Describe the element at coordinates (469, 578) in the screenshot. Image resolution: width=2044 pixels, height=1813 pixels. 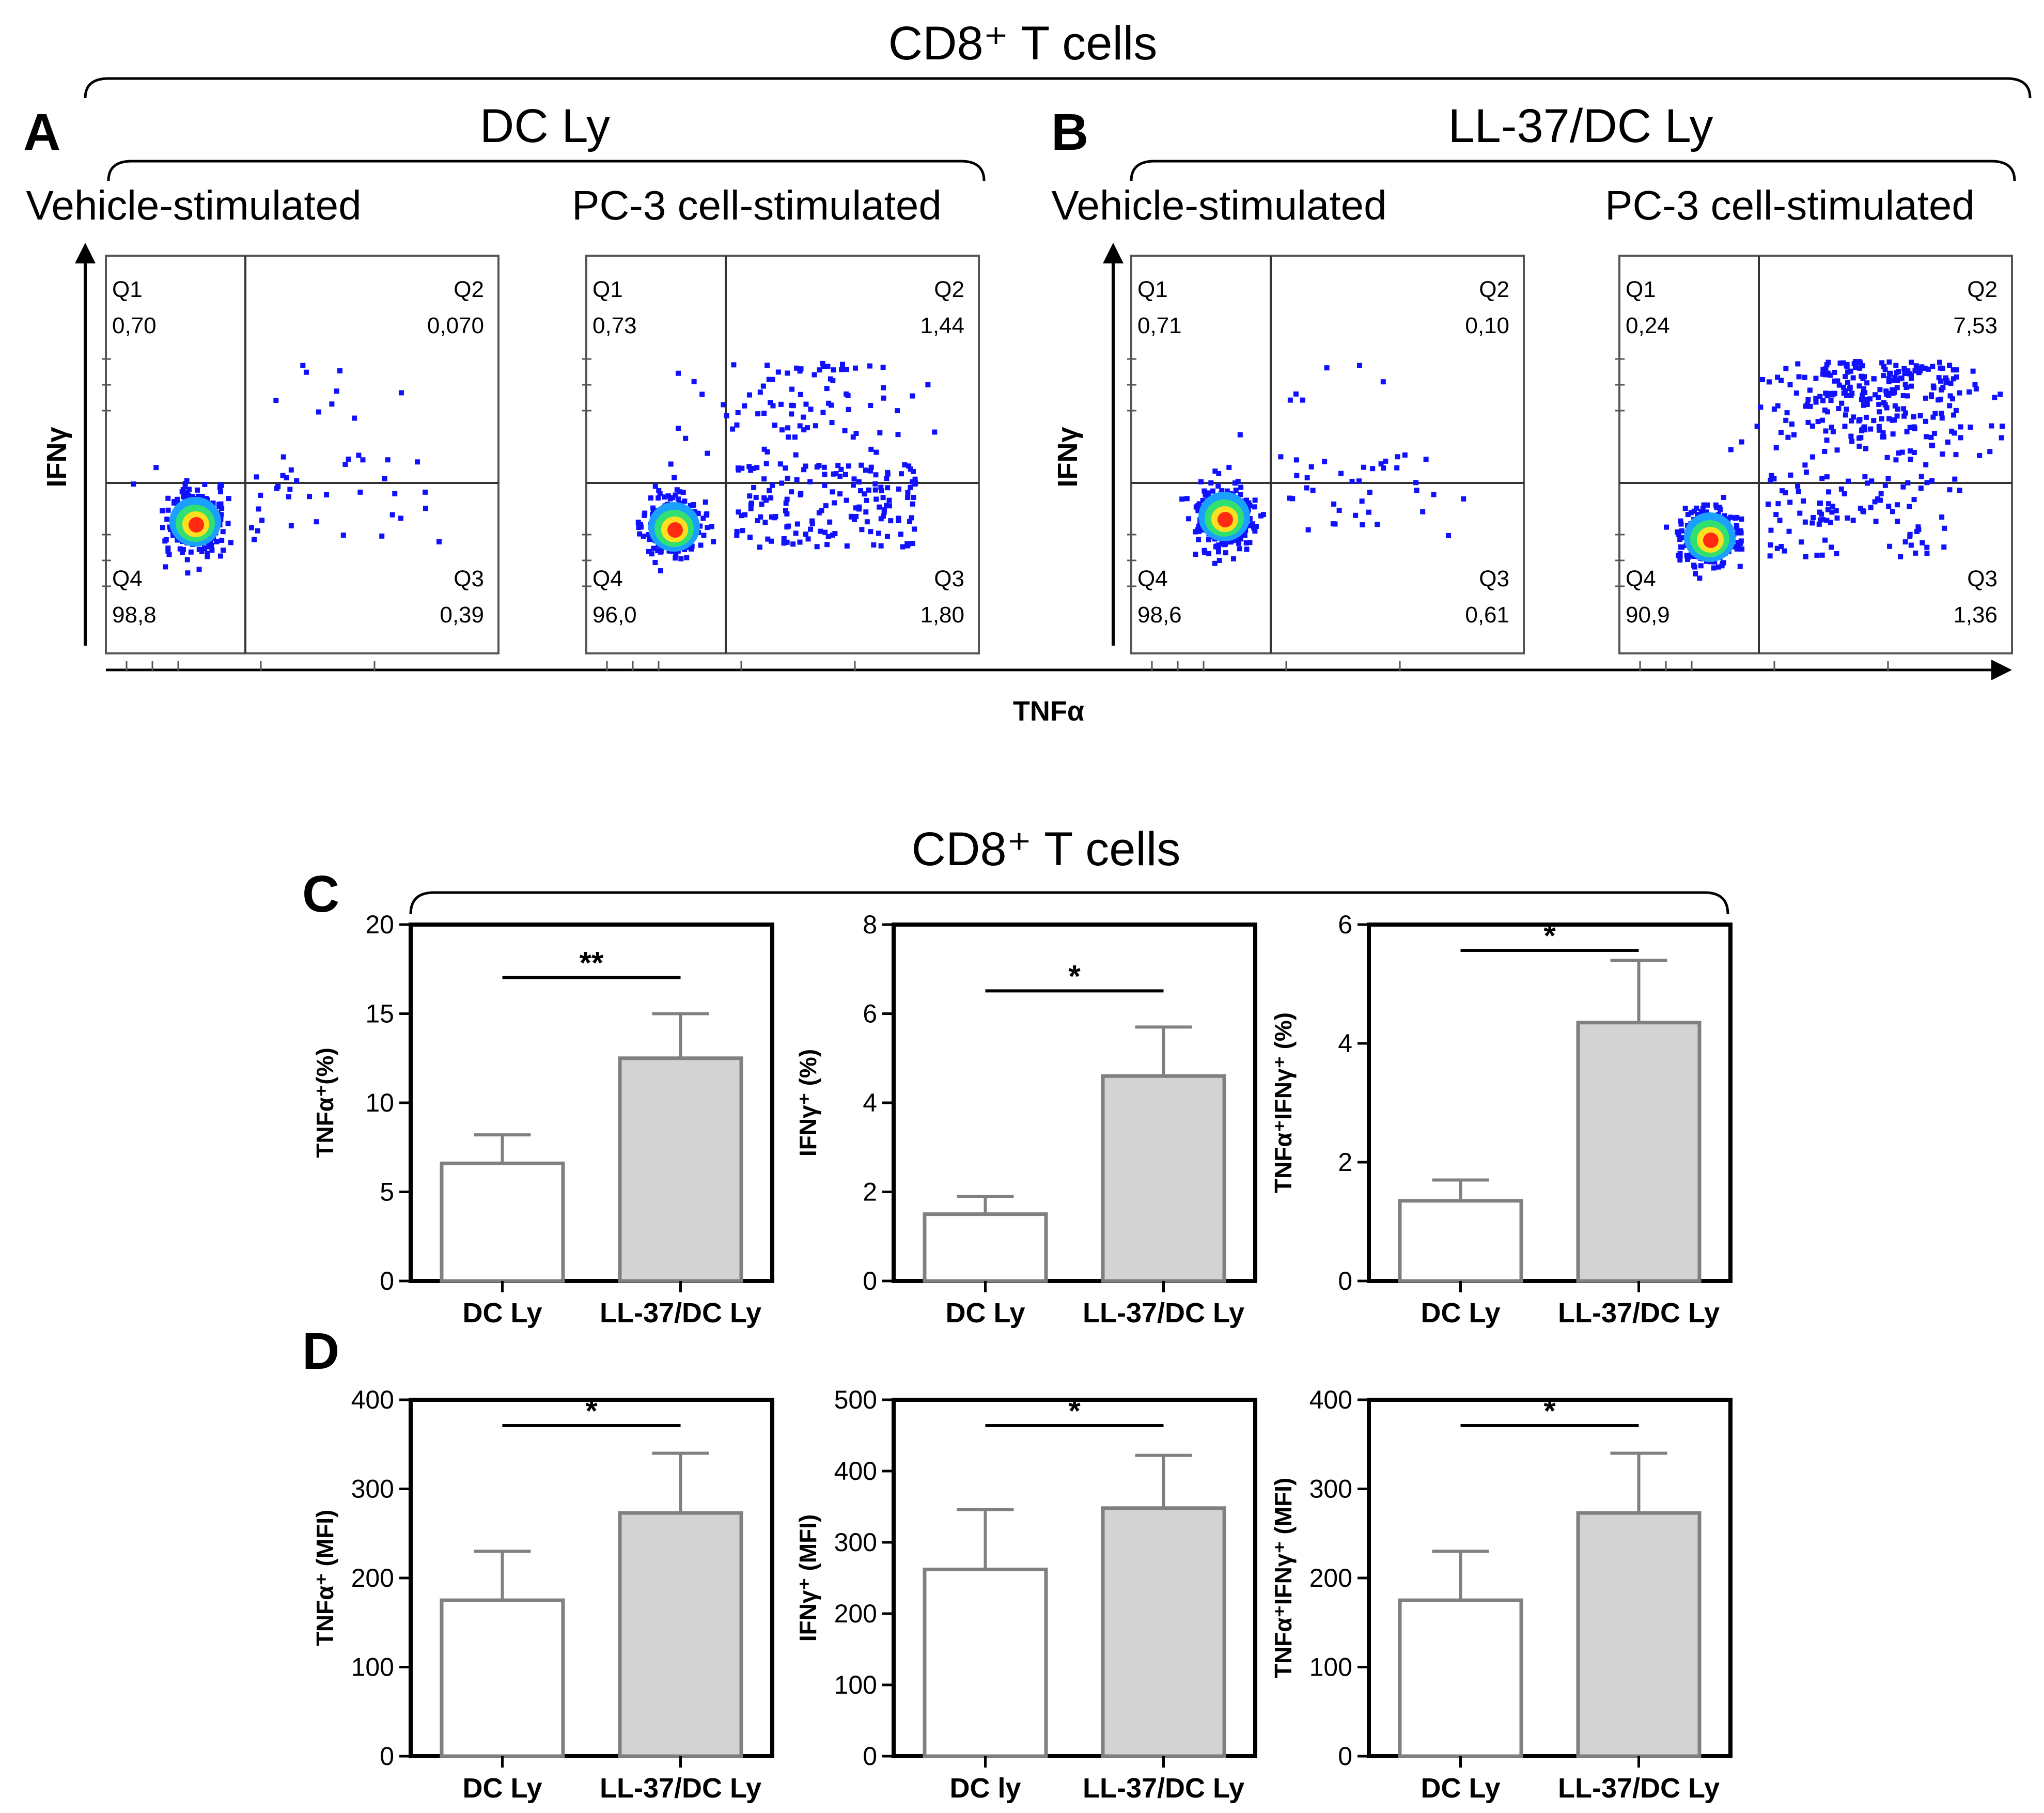
I see `quadrant-label-q3: Q3` at that location.